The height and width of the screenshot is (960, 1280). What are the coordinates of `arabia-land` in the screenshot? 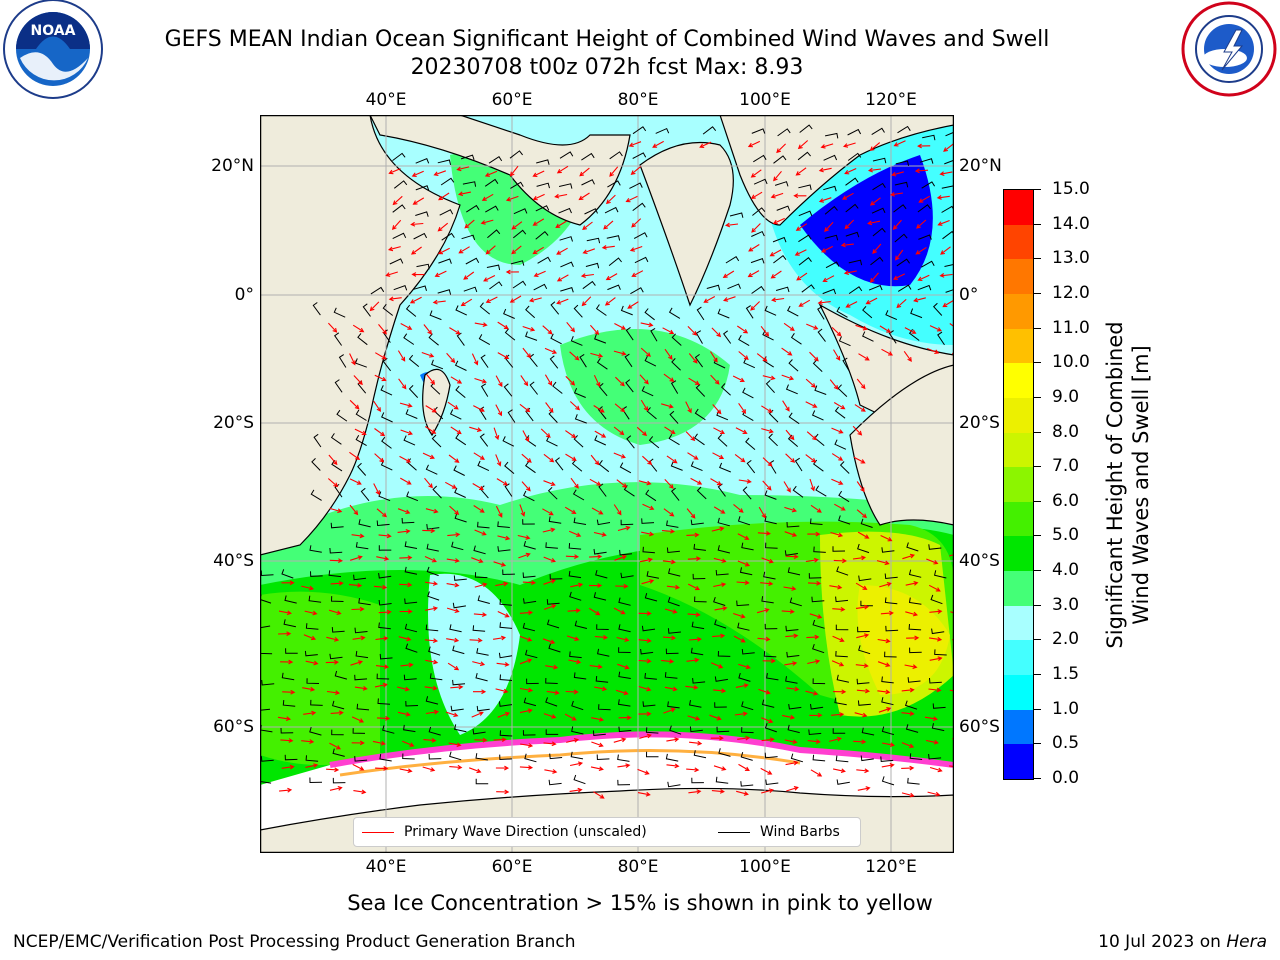 It's located at (500, 170).